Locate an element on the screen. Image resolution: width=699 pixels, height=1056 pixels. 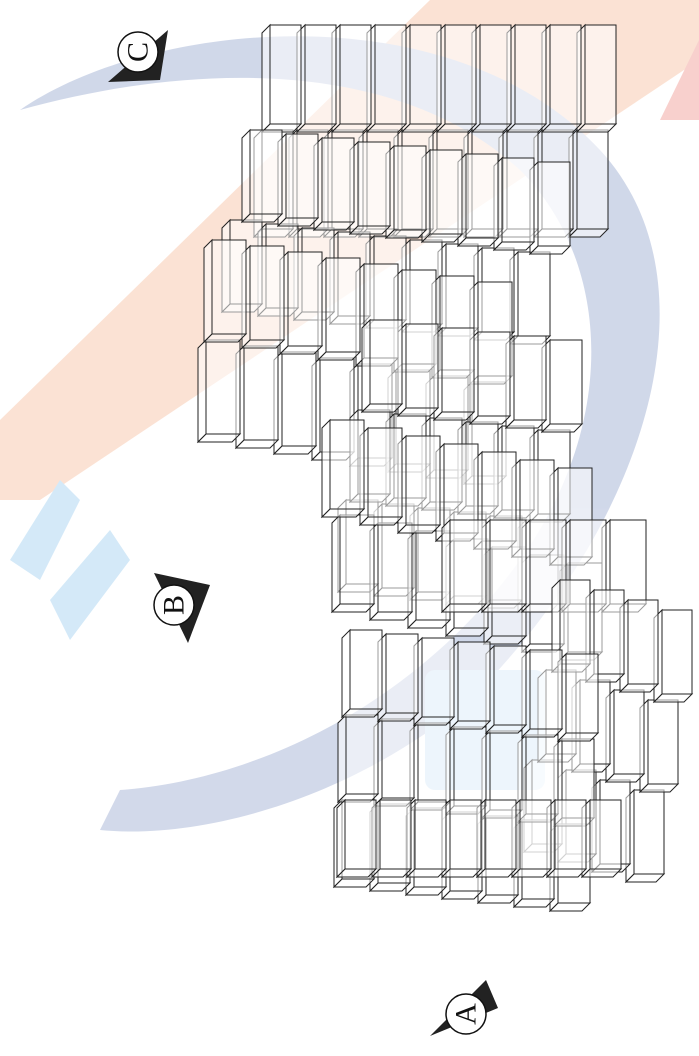
viewpoint-label: A is located at coordinates (466, 1014).